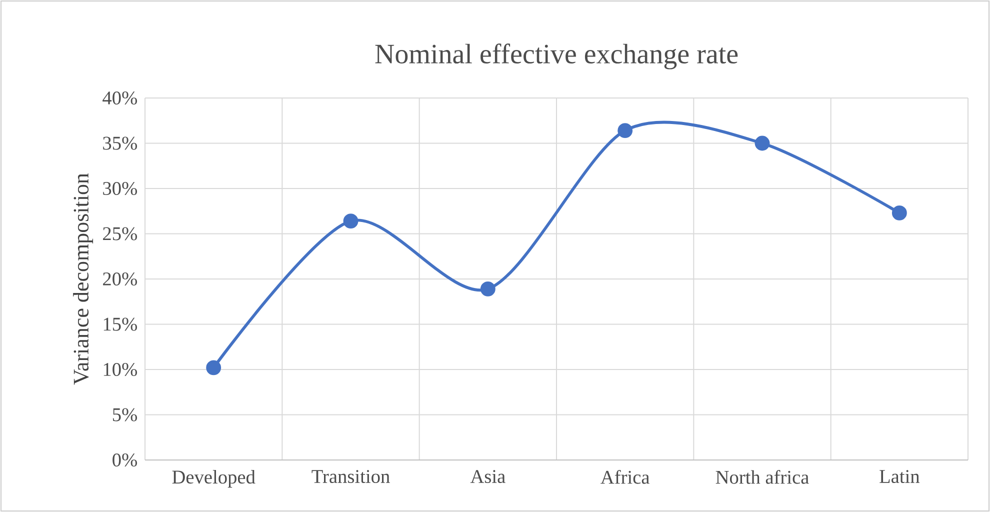 Image resolution: width=990 pixels, height=512 pixels. I want to click on x-tick-label: Developed, so click(214, 479).